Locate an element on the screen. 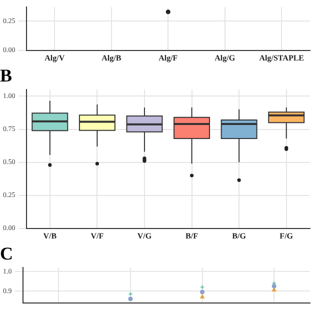 Image resolution: width=320 pixels, height=320 pixels. x-tick-label: Alg/G is located at coordinates (225, 57).